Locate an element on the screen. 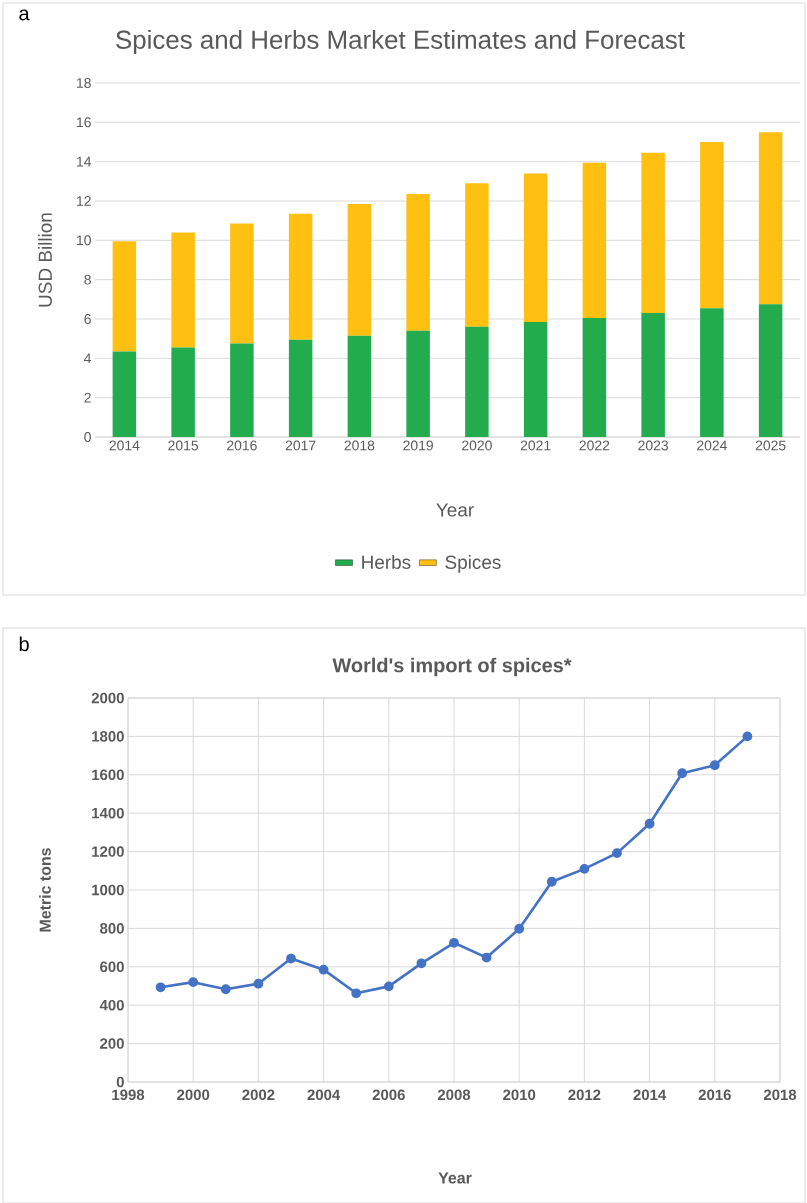 This screenshot has height=1203, width=807. y-tick-label: 800 is located at coordinates (112, 928).